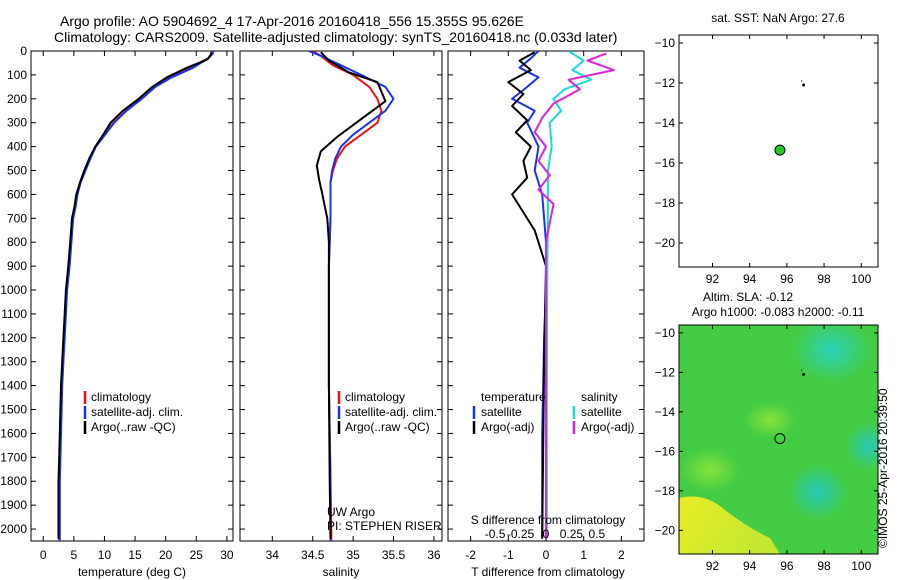 This screenshot has width=900, height=580. I want to click on x-tick-label: 20, so click(166, 555).